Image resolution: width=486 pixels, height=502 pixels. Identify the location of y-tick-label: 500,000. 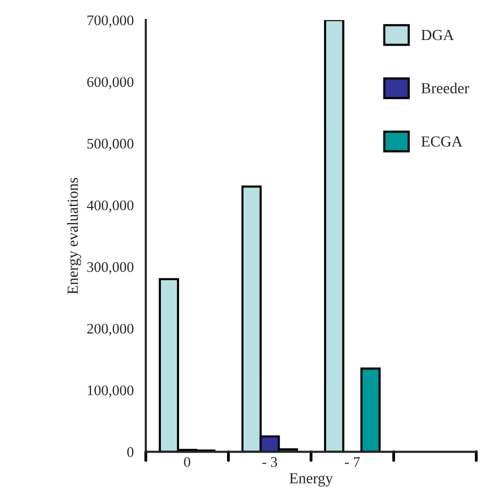
(110, 144).